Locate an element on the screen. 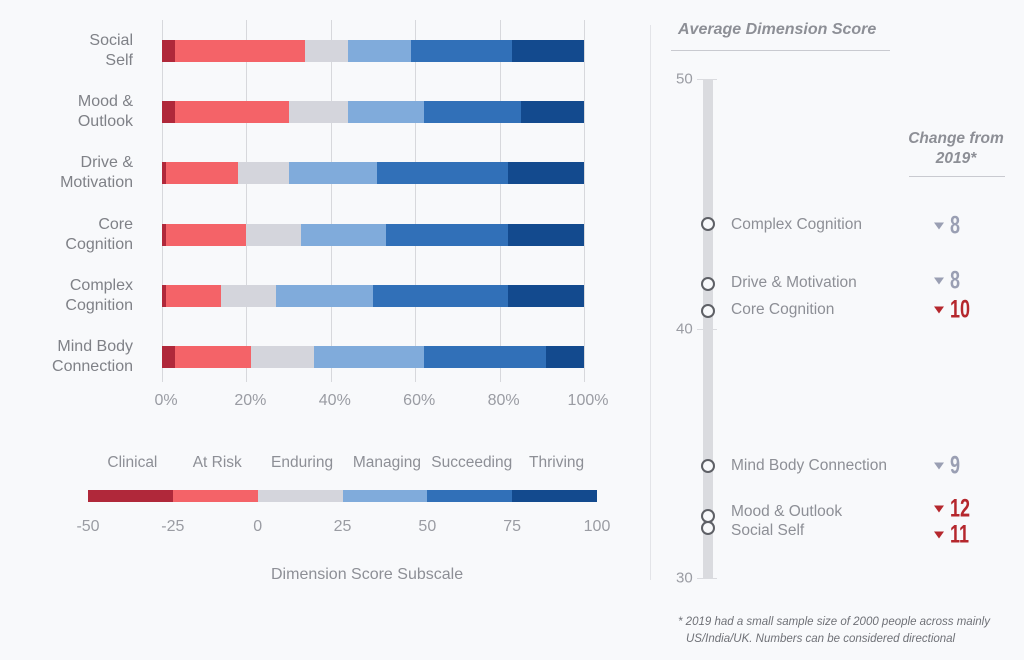  category-label: Social Self is located at coordinates (73, 51).